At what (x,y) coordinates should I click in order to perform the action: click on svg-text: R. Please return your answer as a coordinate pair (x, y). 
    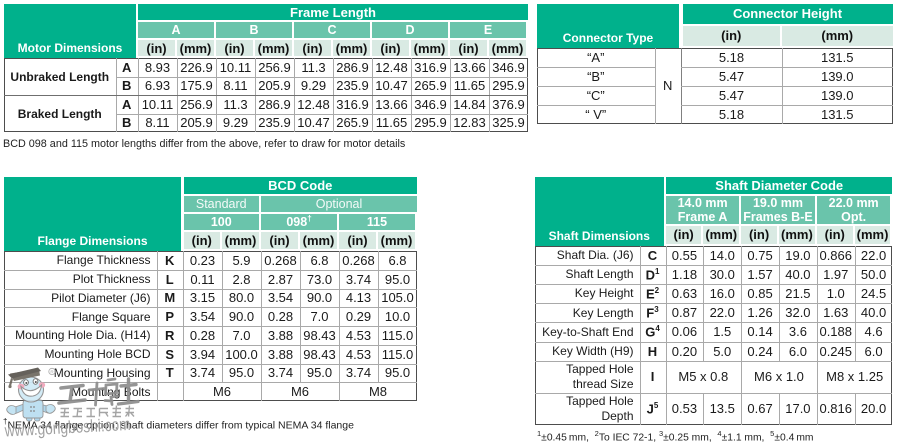
    Looking at the image, I should click on (52, 372).